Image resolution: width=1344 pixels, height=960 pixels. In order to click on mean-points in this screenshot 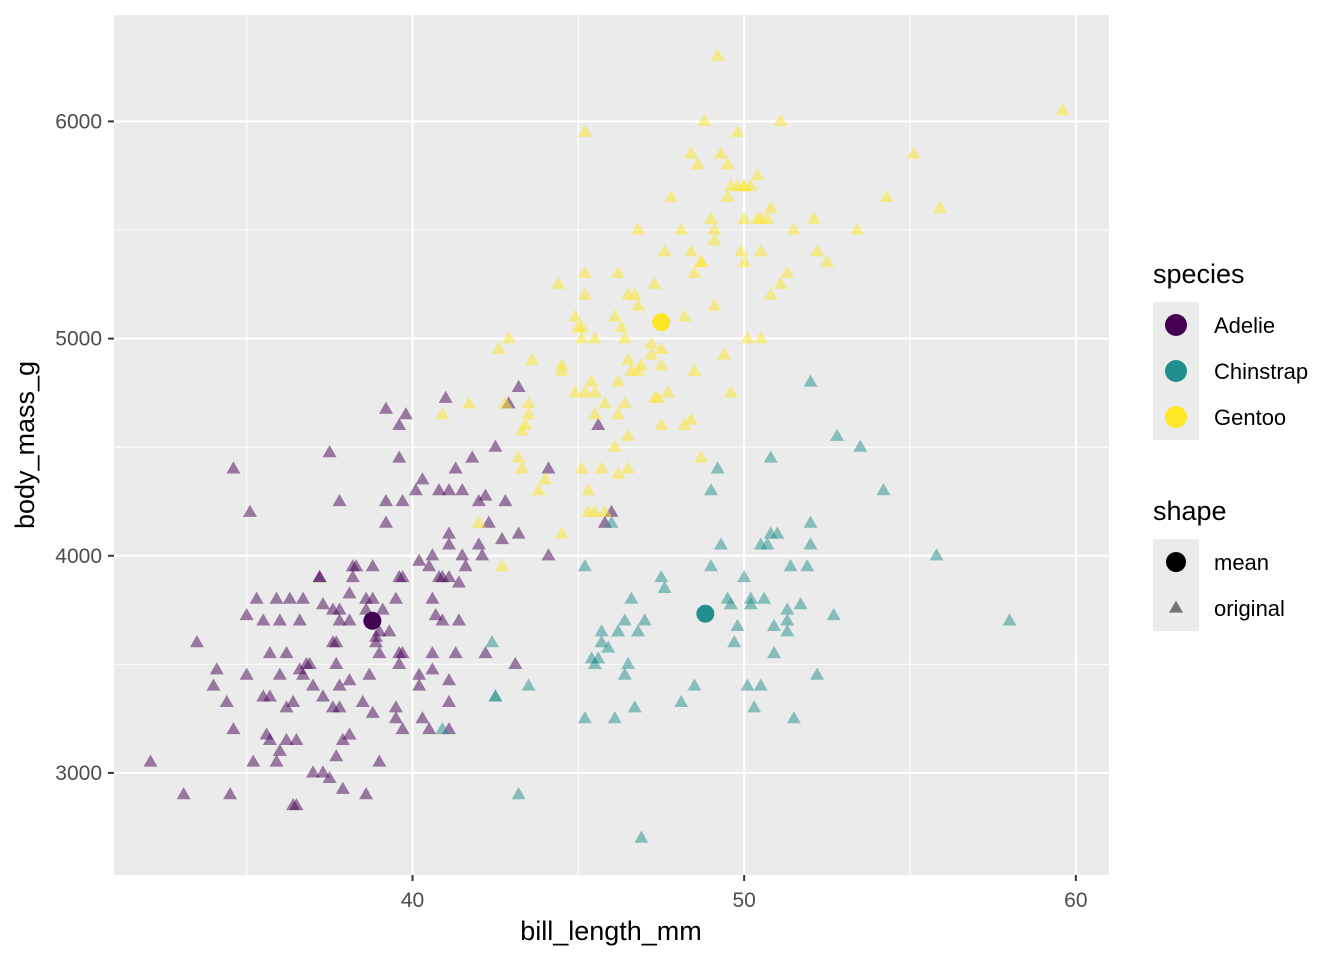, I will do `click(539, 471)`.